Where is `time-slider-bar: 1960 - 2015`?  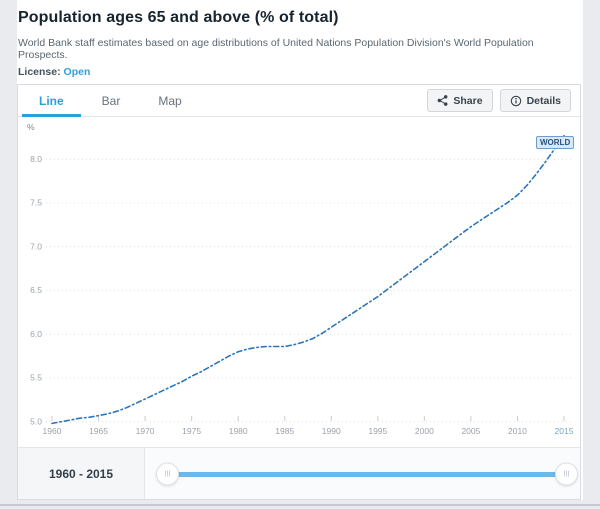 time-slider-bar: 1960 - 2015 is located at coordinates (299, 473).